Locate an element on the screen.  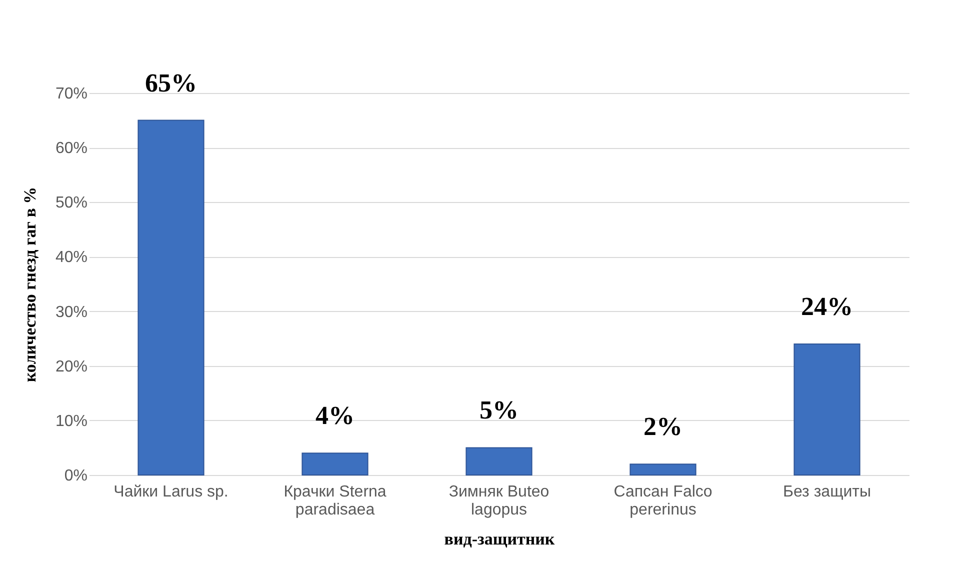
data-label: 5% is located at coordinates (499, 410).